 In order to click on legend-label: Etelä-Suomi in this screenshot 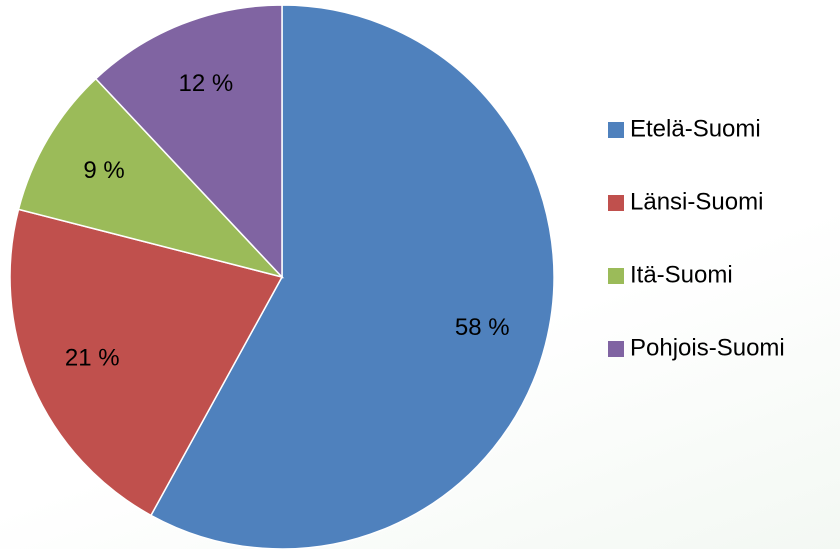, I will do `click(695, 128)`.